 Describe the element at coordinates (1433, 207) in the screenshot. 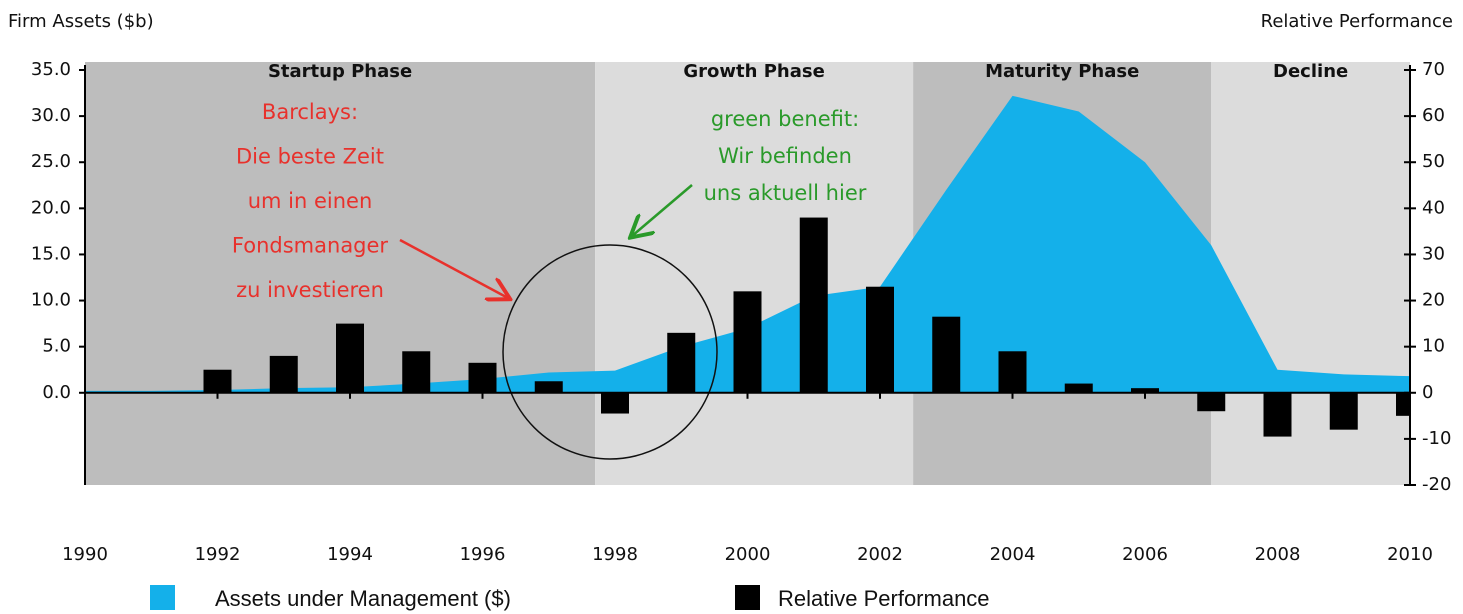

I see `y2-tick-label: 40` at that location.